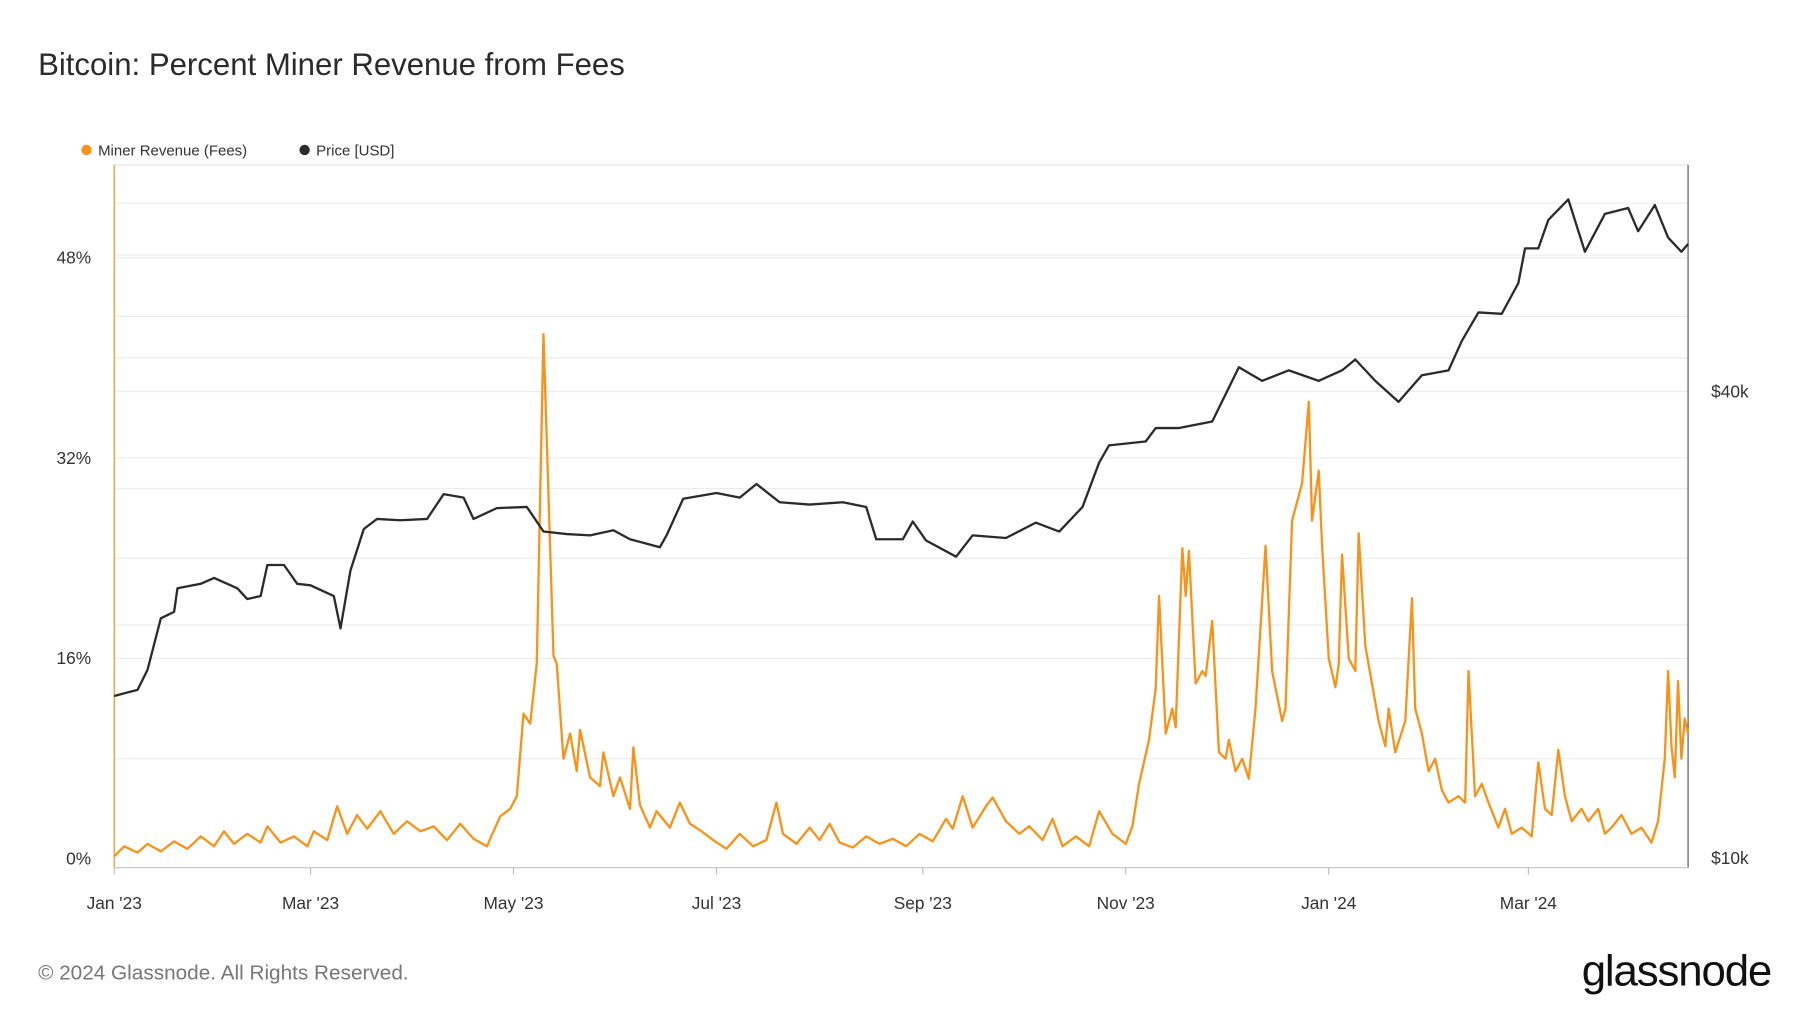  Describe the element at coordinates (923, 903) in the screenshot. I see `x-tick-label: Sep '23` at that location.